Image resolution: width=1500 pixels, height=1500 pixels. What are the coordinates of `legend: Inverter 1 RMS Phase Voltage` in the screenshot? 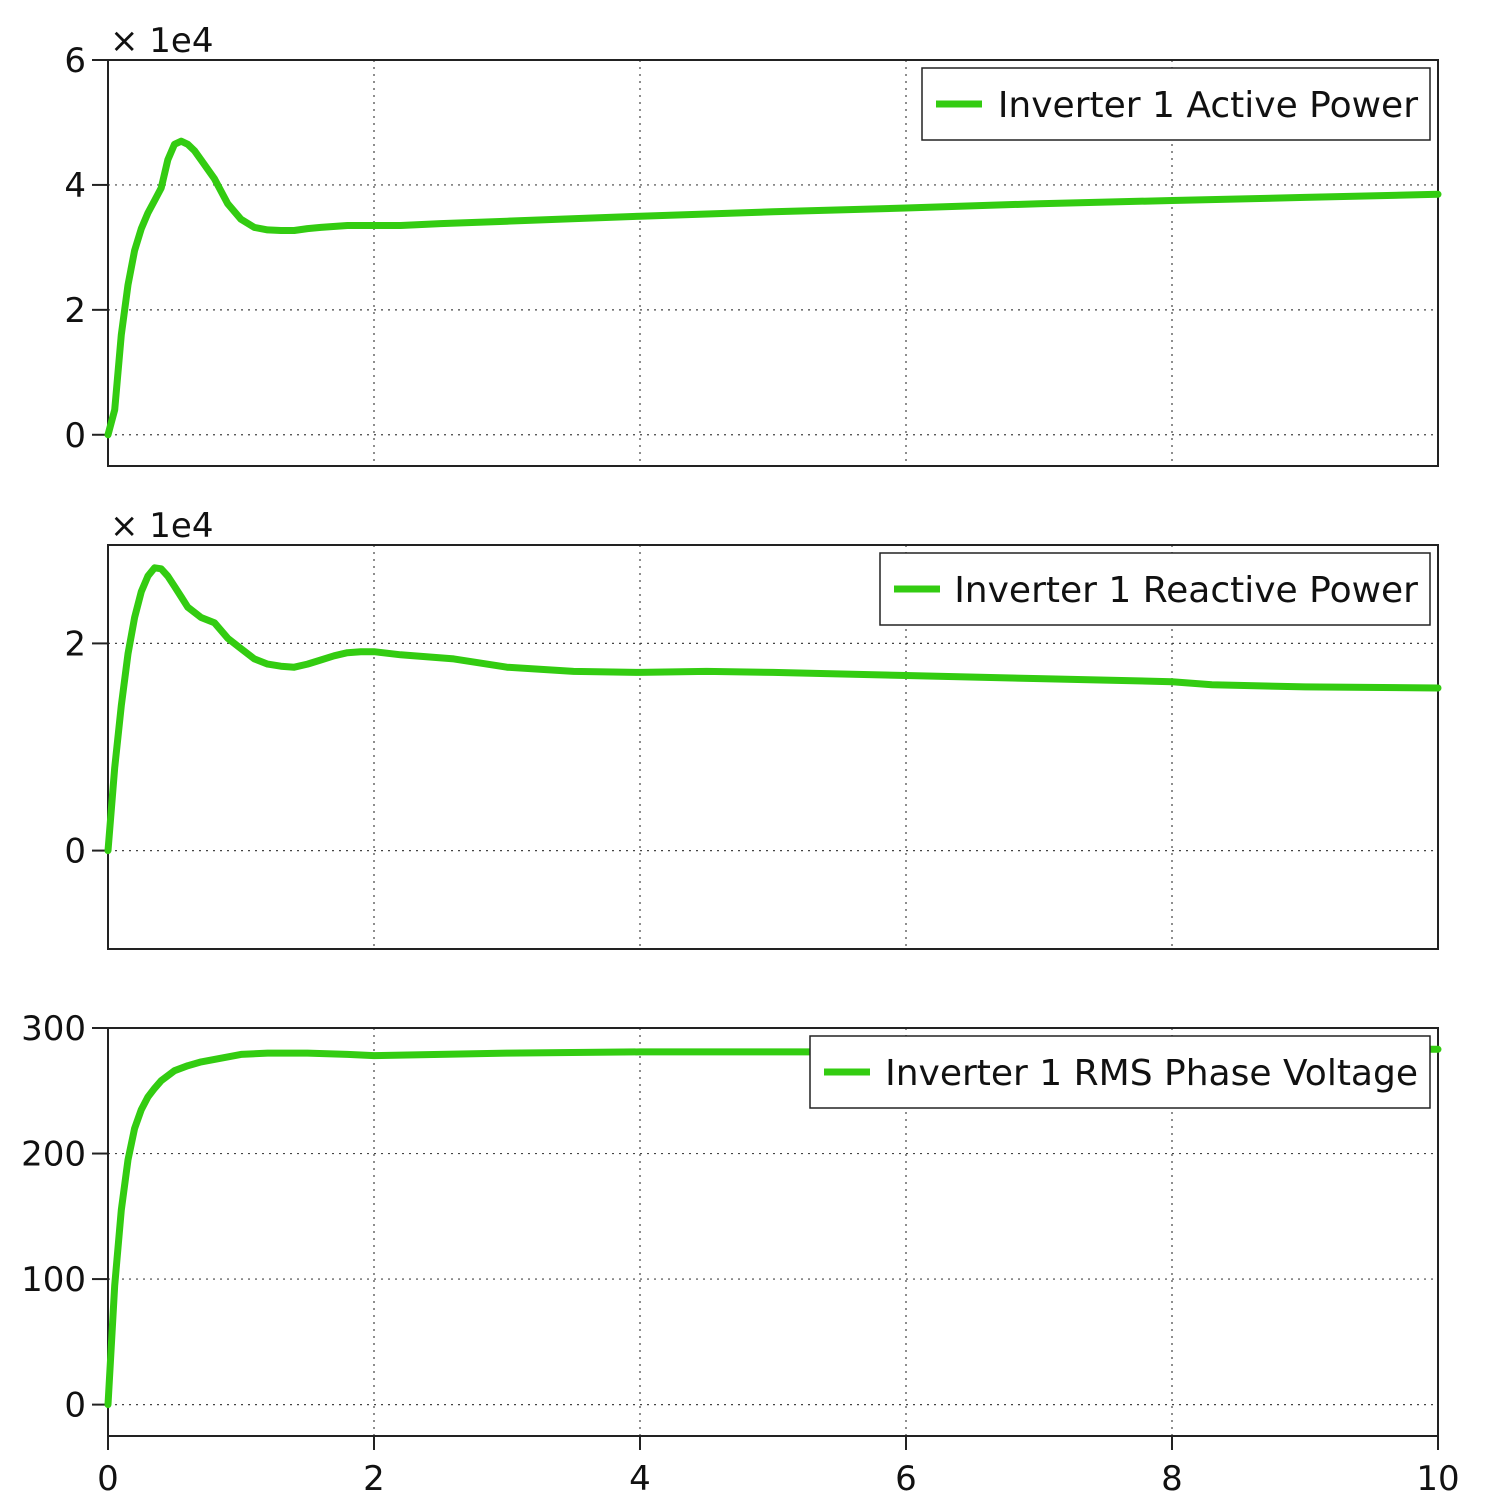 It's located at (1120, 1072).